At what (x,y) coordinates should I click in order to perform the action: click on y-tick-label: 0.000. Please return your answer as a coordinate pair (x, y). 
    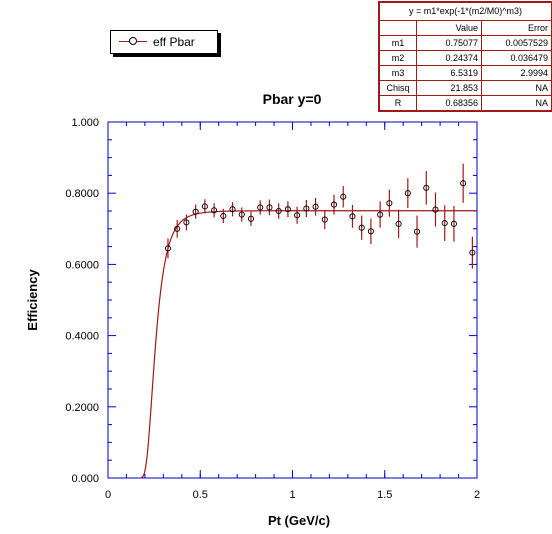
    Looking at the image, I should click on (85, 479).